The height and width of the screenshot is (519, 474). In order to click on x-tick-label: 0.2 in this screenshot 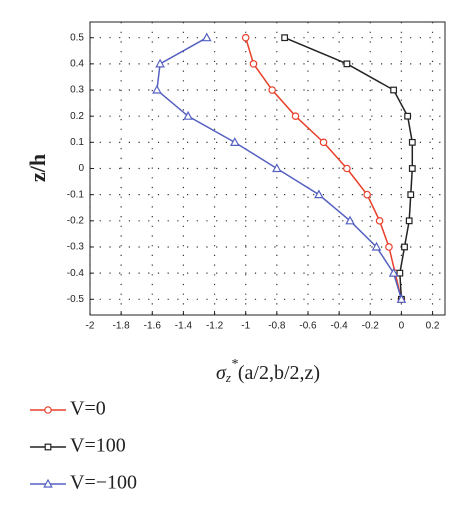, I will do `click(433, 326)`.